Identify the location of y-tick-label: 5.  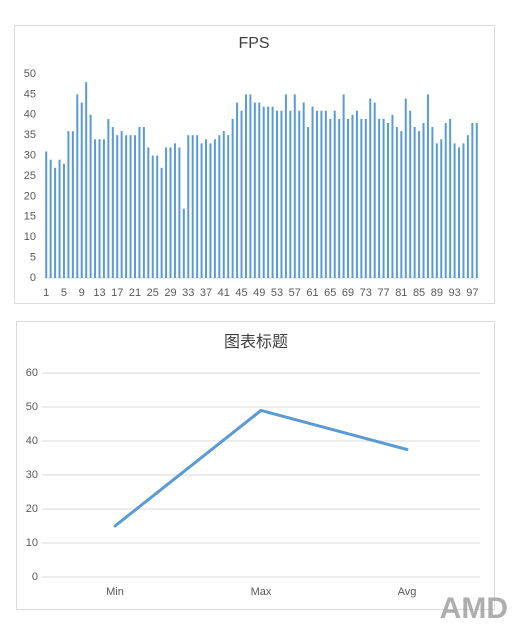
(33, 258).